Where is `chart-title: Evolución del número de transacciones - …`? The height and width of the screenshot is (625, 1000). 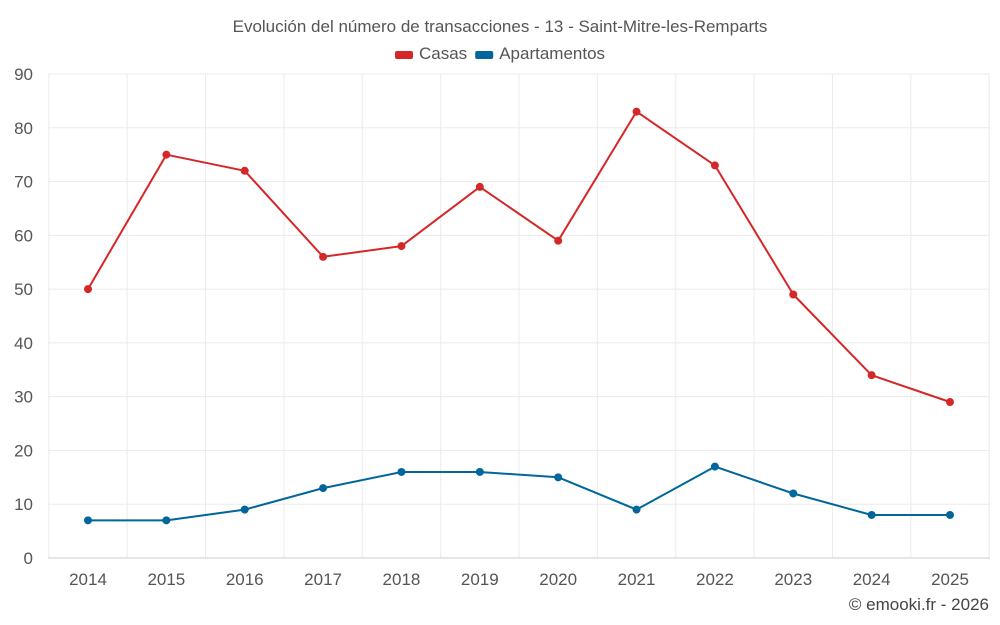 chart-title: Evolución del número de transacciones - … is located at coordinates (500, 26).